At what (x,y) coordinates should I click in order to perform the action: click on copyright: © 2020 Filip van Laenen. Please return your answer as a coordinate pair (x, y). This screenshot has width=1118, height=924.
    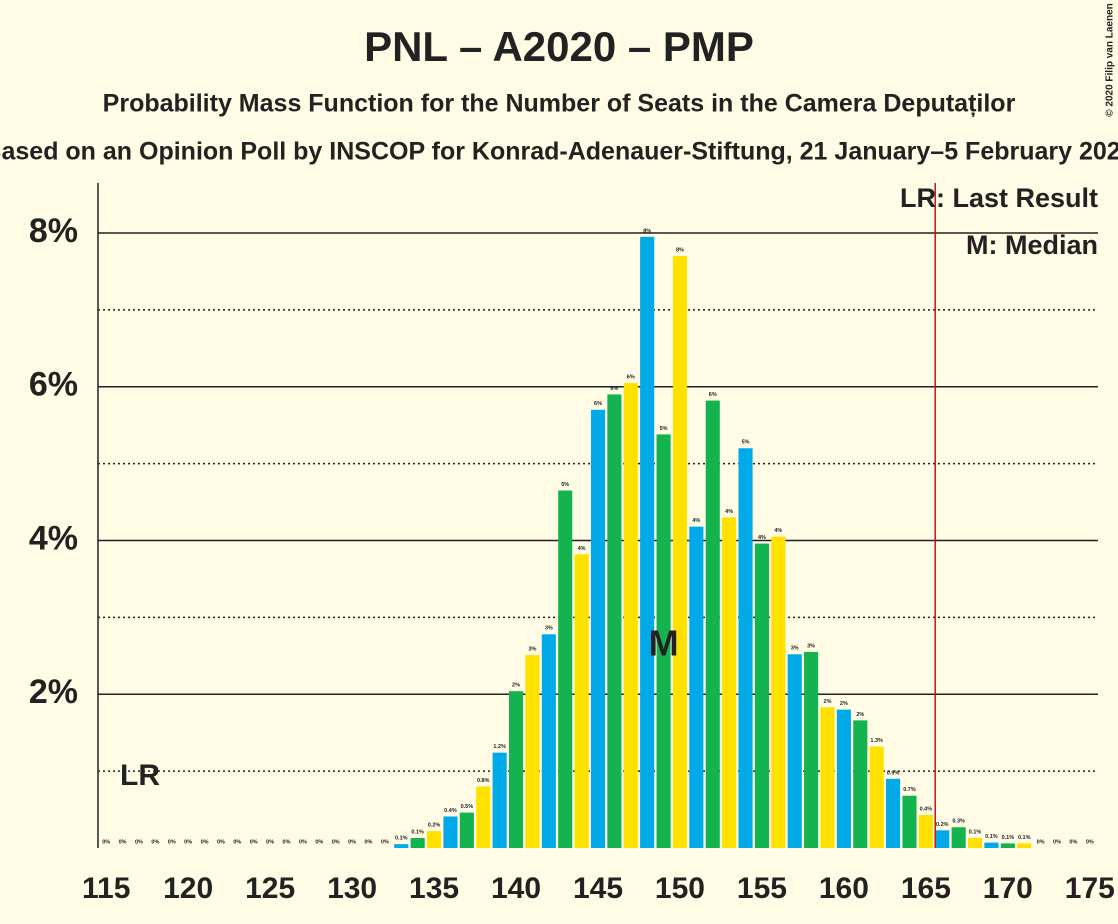
    Looking at the image, I should click on (1110, 60).